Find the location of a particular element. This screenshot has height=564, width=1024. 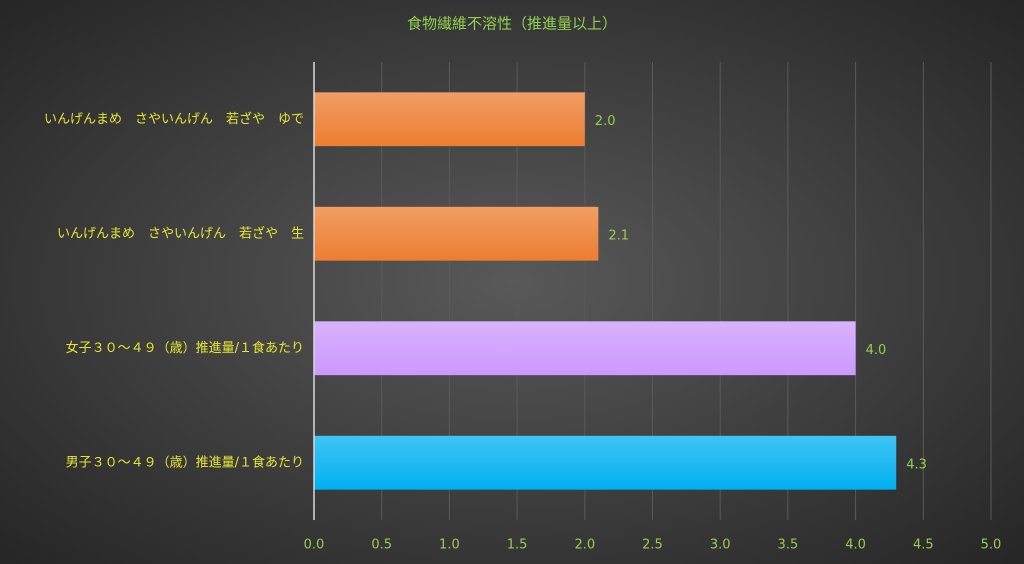

value-label: 4.0 is located at coordinates (876, 350).